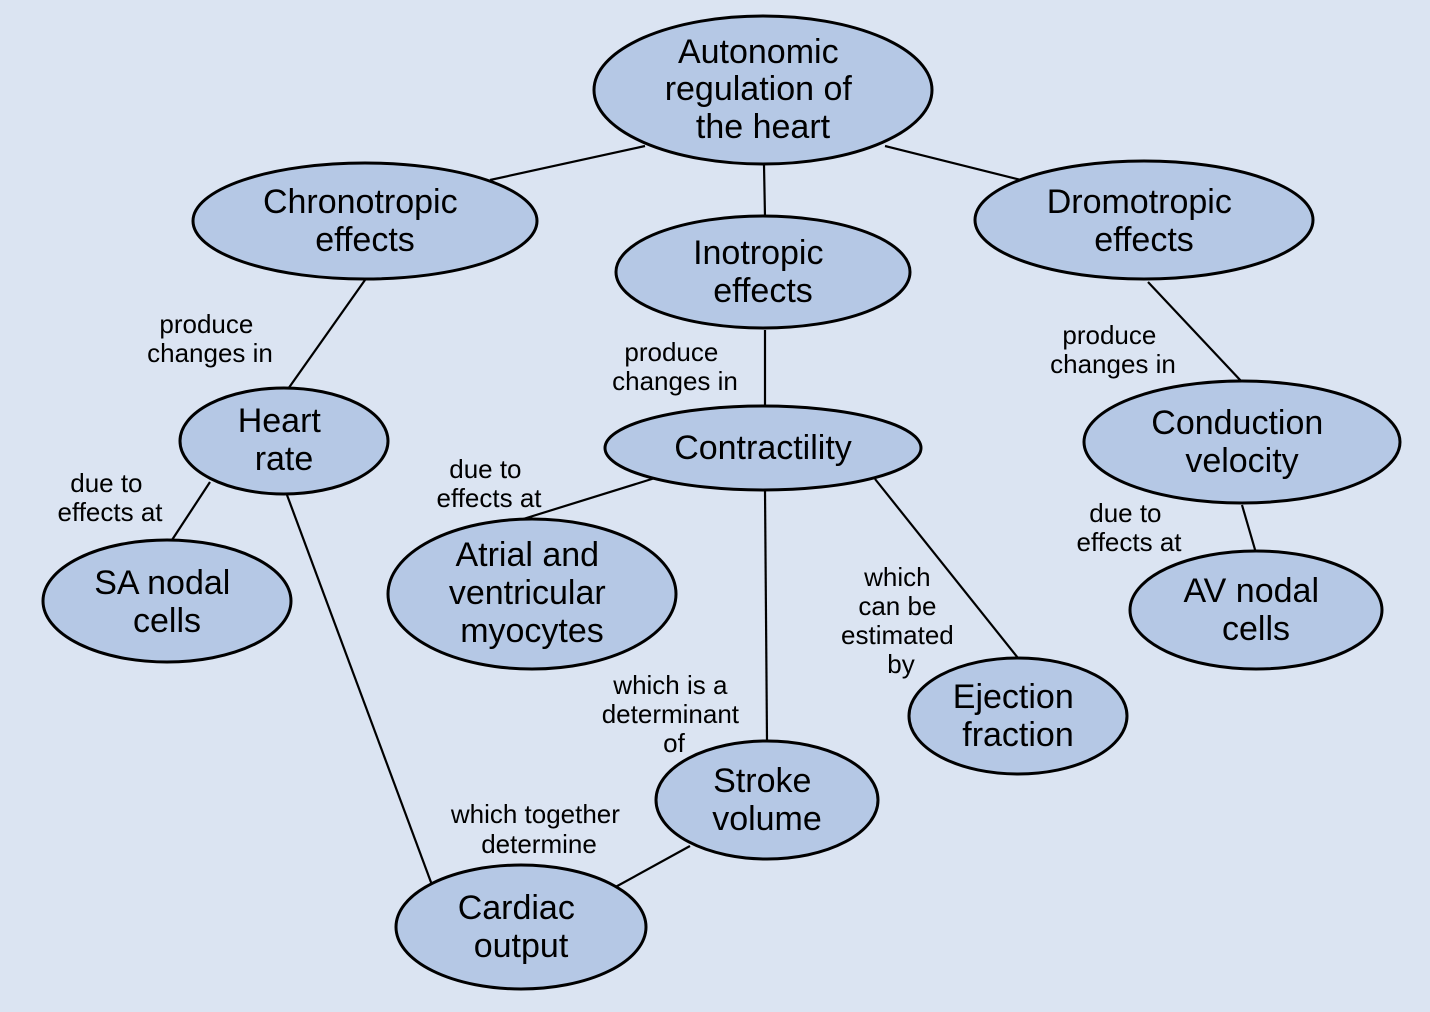  I want to click on edge-root-inotropic, so click(764, 191).